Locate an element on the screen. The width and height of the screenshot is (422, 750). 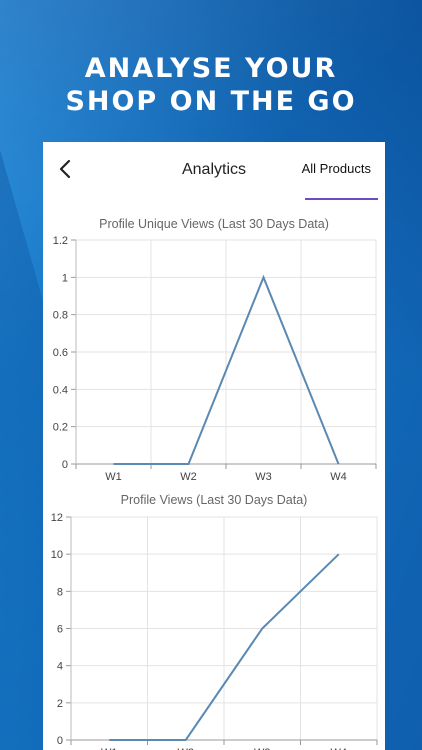
headline-line-1: ANALYSE YOUR is located at coordinates (211, 68).